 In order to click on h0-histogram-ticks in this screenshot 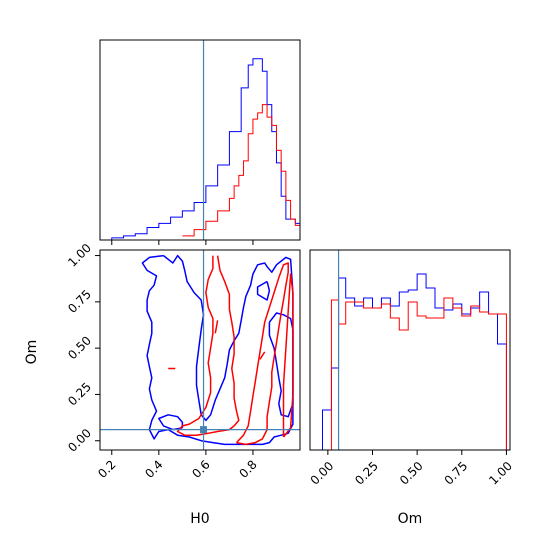, I will do `click(182, 242)`.